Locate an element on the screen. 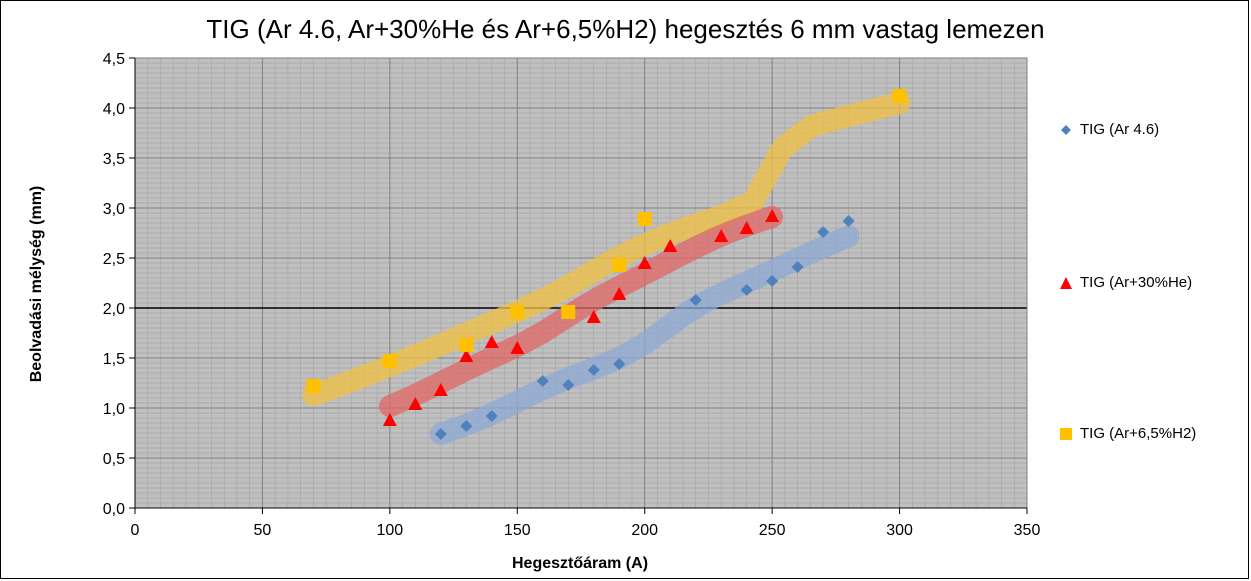 The image size is (1251, 581). x-tick-label: 250 is located at coordinates (772, 530).